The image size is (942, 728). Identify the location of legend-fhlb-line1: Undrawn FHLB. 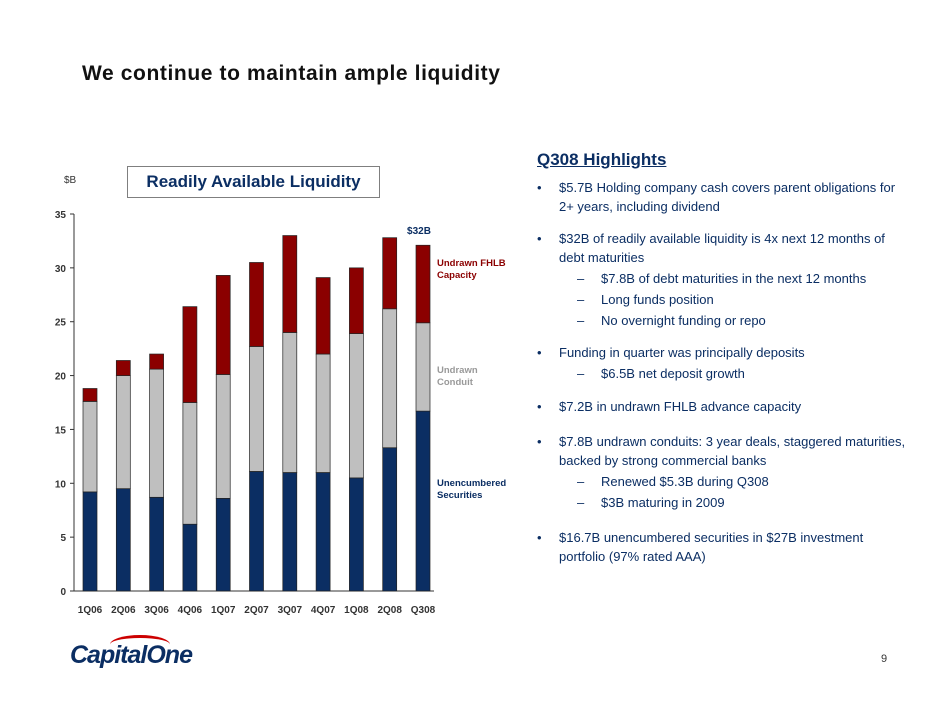
(471, 263).